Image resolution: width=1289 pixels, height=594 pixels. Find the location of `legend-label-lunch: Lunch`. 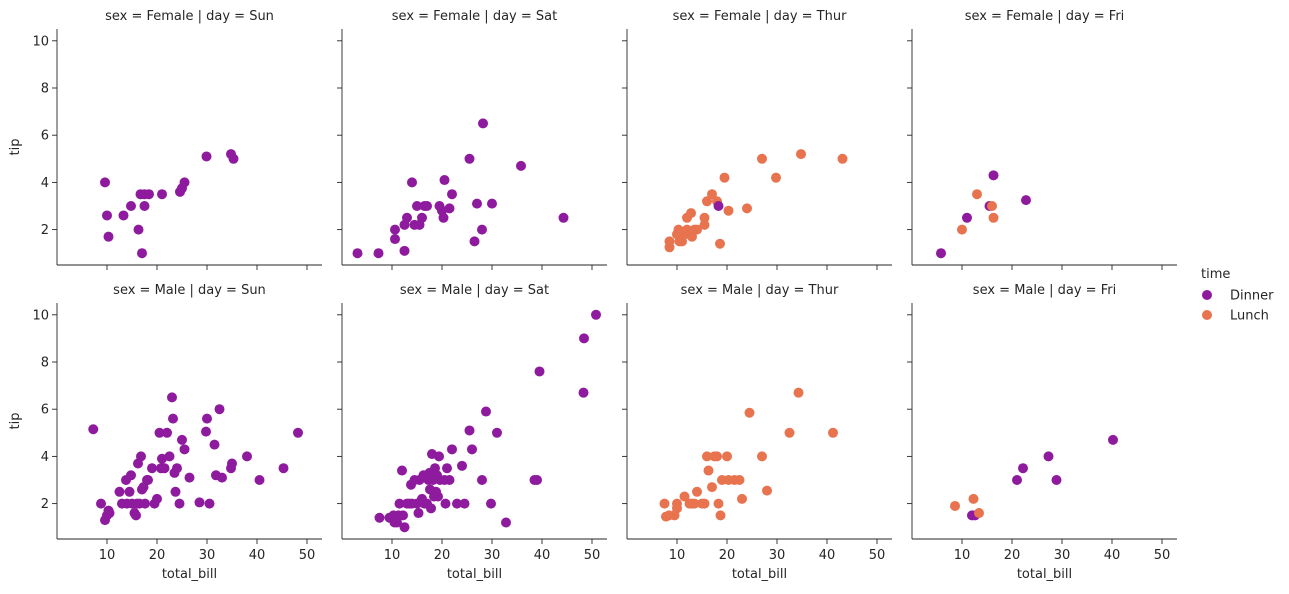

legend-label-lunch: Lunch is located at coordinates (1249, 316).